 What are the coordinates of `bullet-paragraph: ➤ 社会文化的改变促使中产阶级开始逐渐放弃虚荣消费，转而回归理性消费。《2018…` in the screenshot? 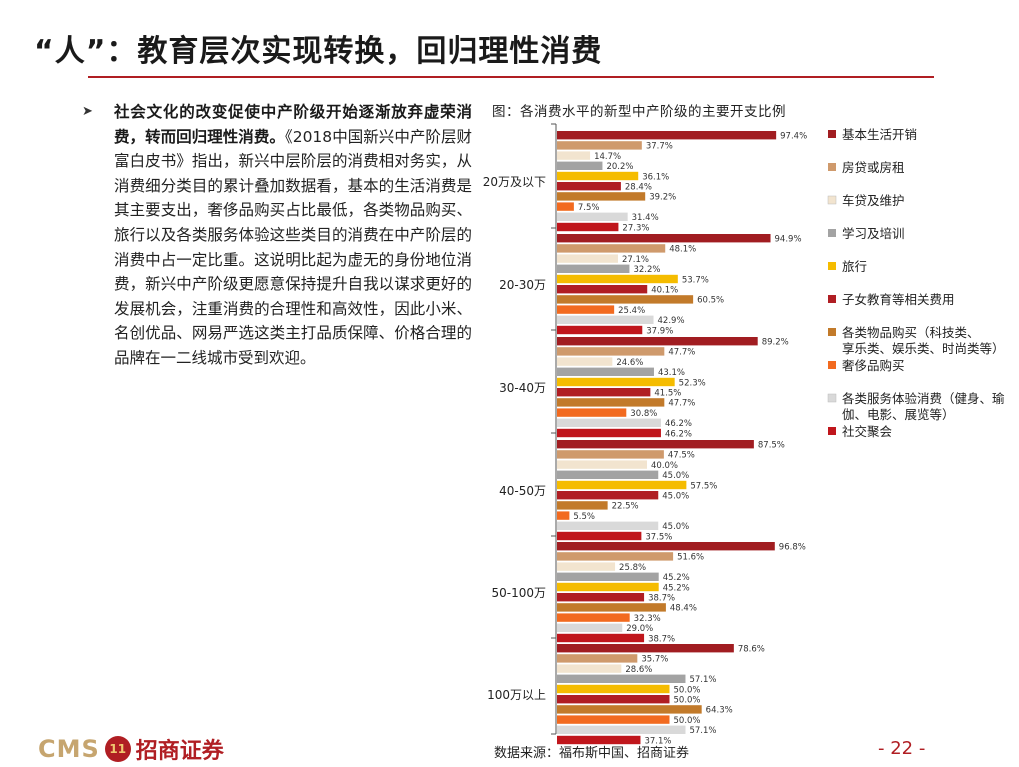 It's located at (277, 235).